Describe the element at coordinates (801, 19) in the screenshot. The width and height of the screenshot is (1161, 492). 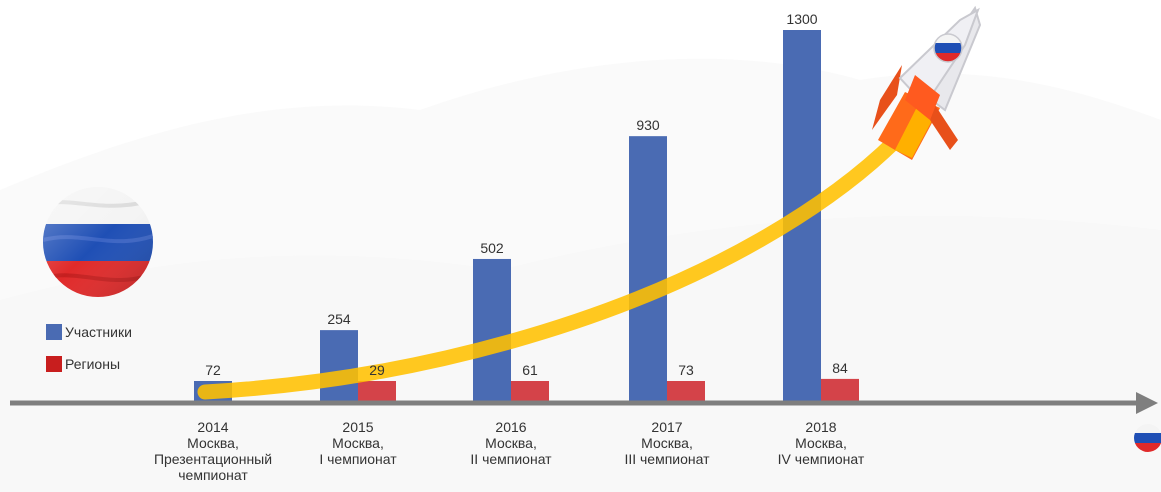
I see `data-label-participants-2018: 1300` at that location.